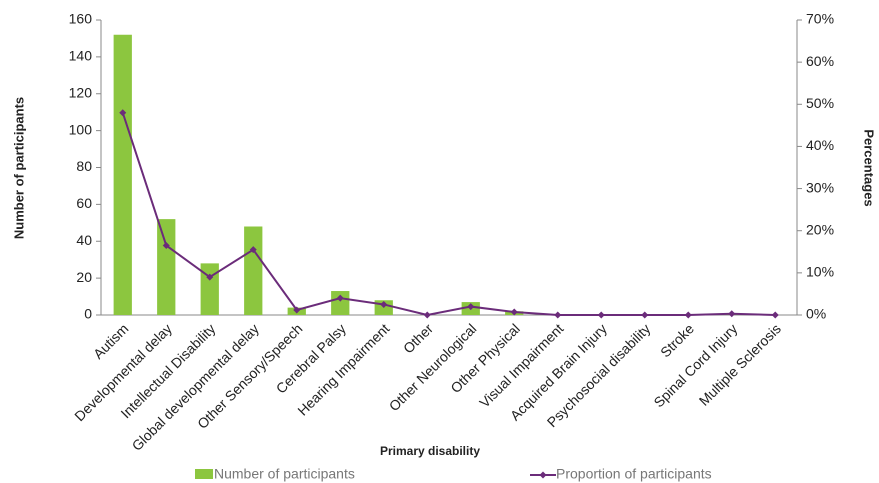 The width and height of the screenshot is (879, 483). I want to click on y-tick-label: 0, so click(88, 314).